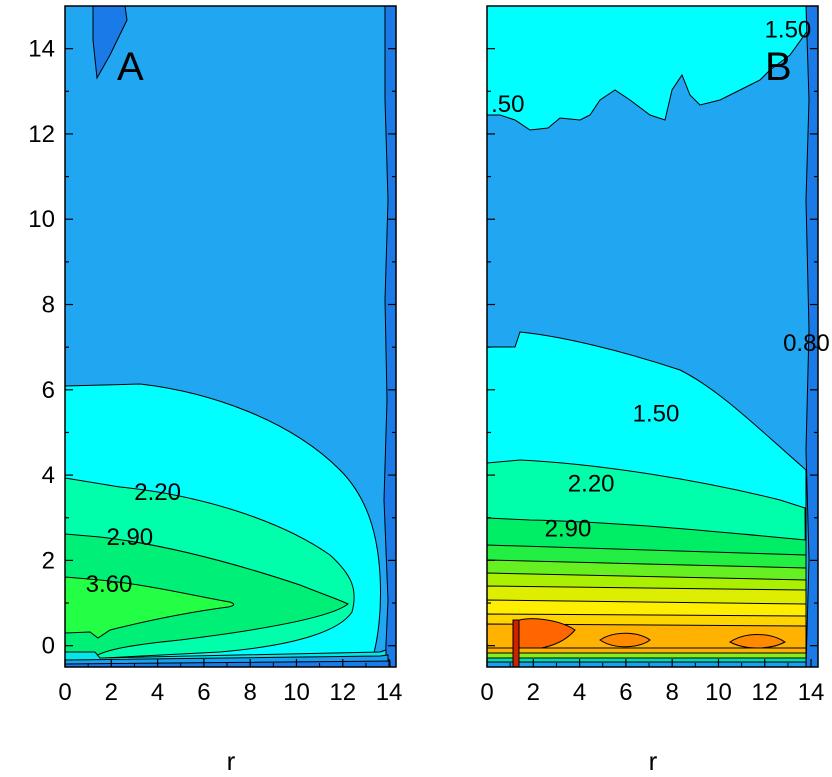 The image size is (832, 777). Describe the element at coordinates (109, 584) in the screenshot. I see `panel-a-contour-label-2: 3.60` at that location.